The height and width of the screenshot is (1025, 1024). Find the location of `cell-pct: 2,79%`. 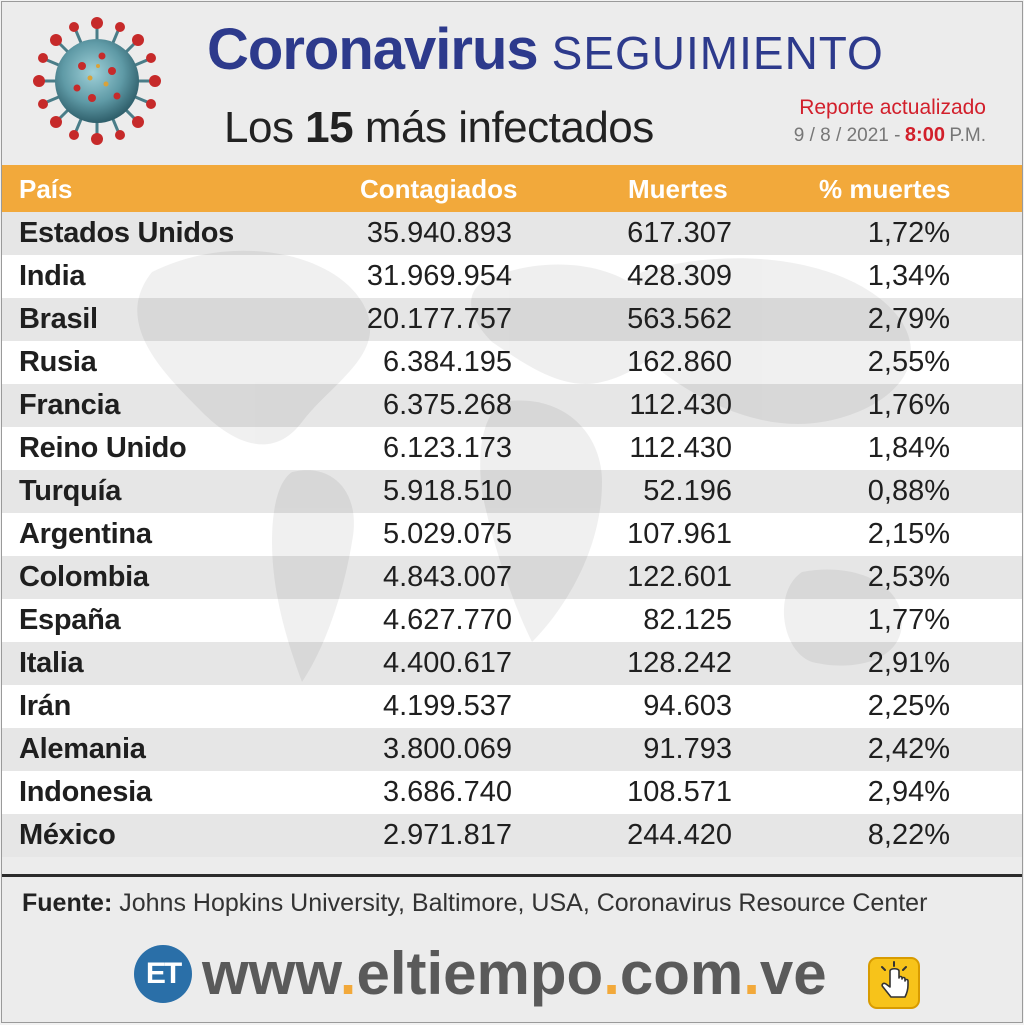

cell-pct: 2,79% is located at coordinates (908, 319).